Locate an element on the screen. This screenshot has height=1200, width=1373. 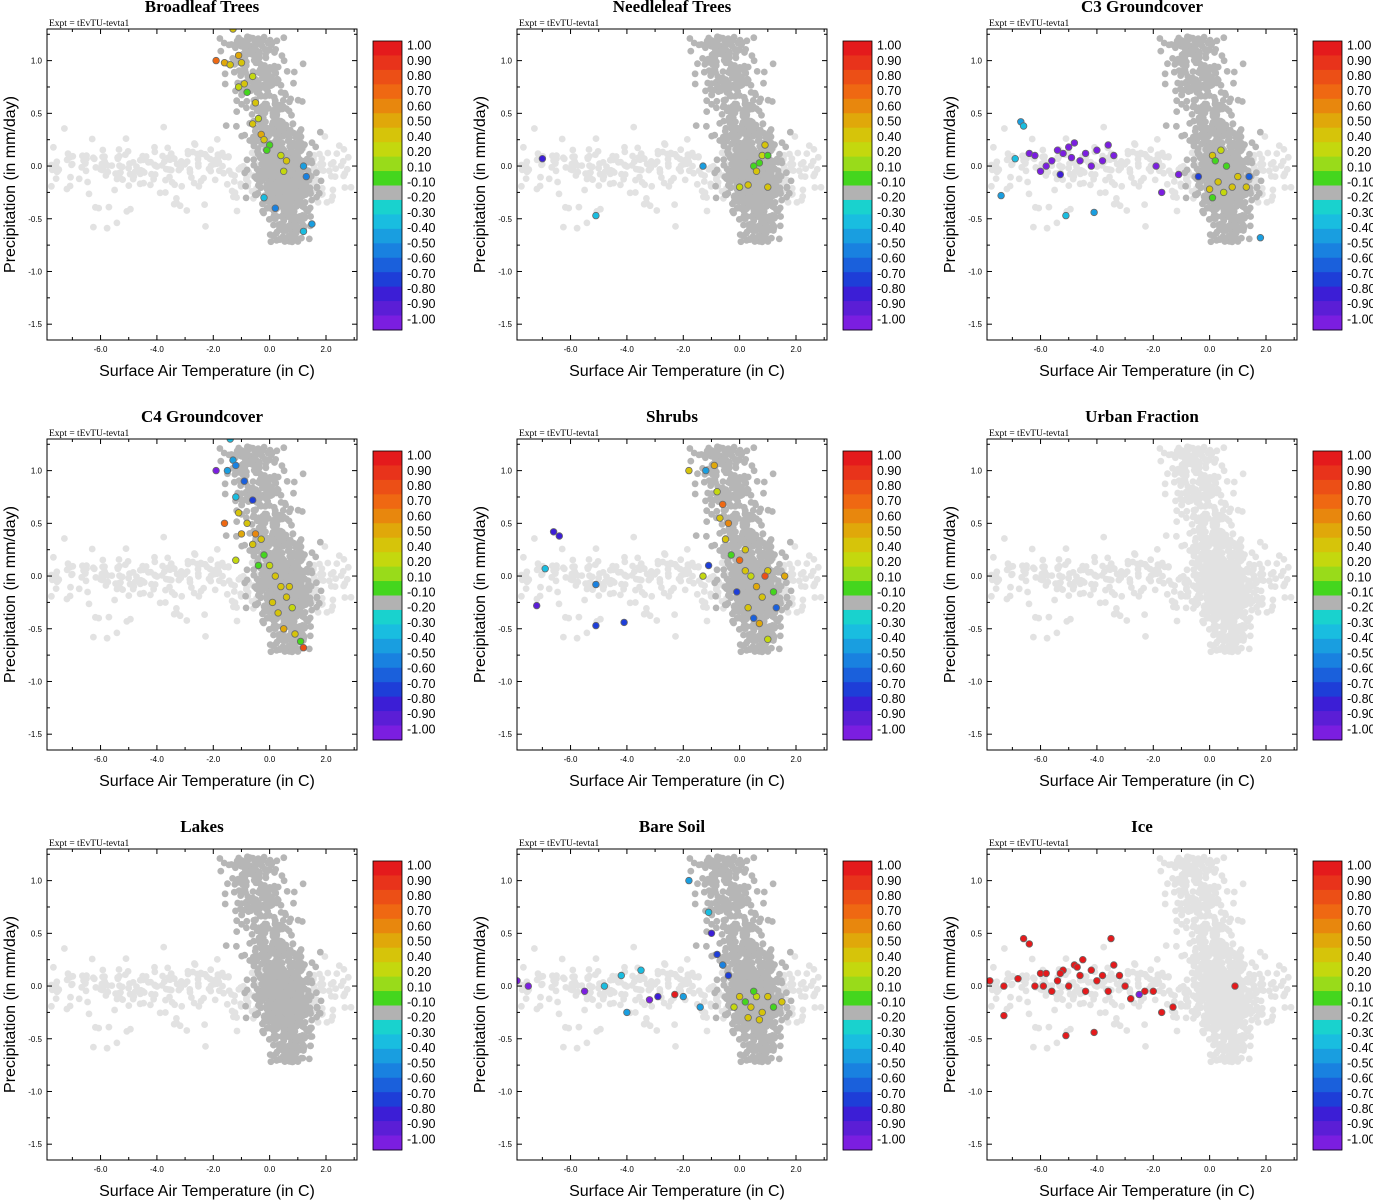
scatter-dots is located at coordinates (671, 139).